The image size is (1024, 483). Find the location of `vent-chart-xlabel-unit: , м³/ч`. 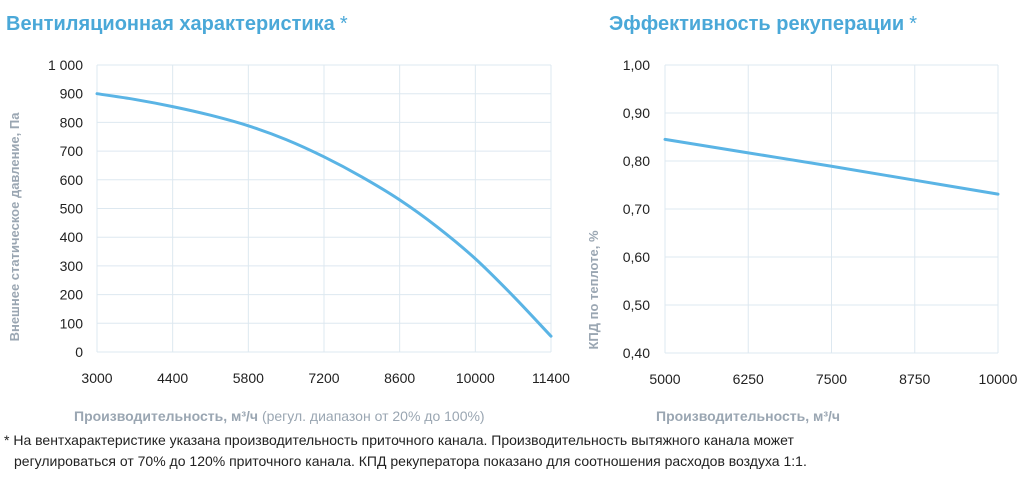

vent-chart-xlabel-unit: , м³/ч is located at coordinates (241, 416).